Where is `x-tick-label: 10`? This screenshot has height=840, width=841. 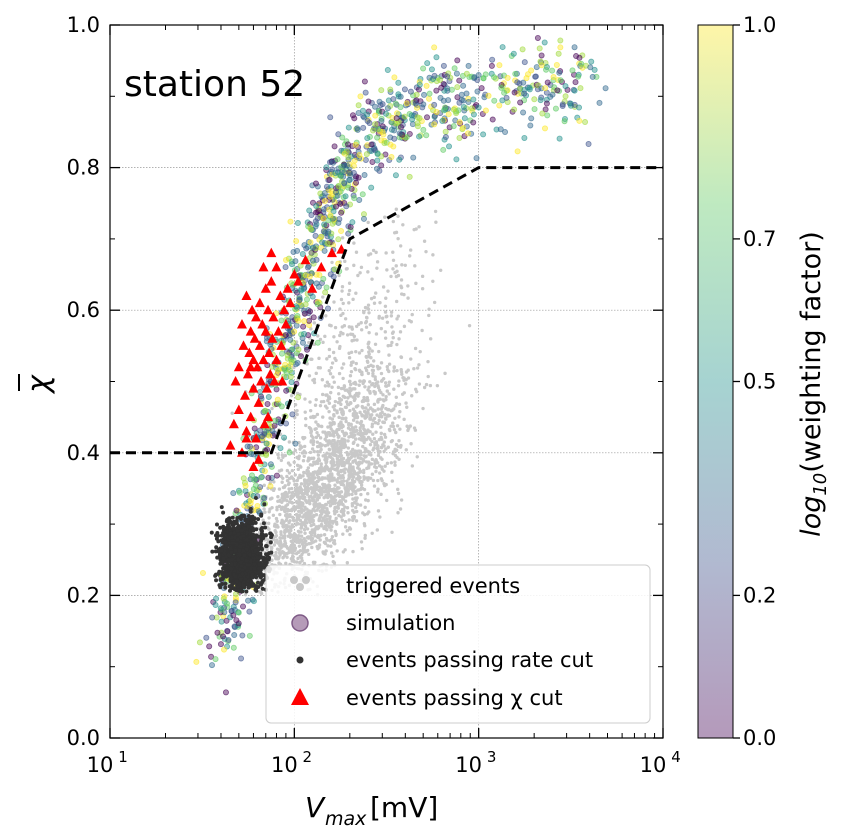 x-tick-label: 10 is located at coordinates (653, 765).